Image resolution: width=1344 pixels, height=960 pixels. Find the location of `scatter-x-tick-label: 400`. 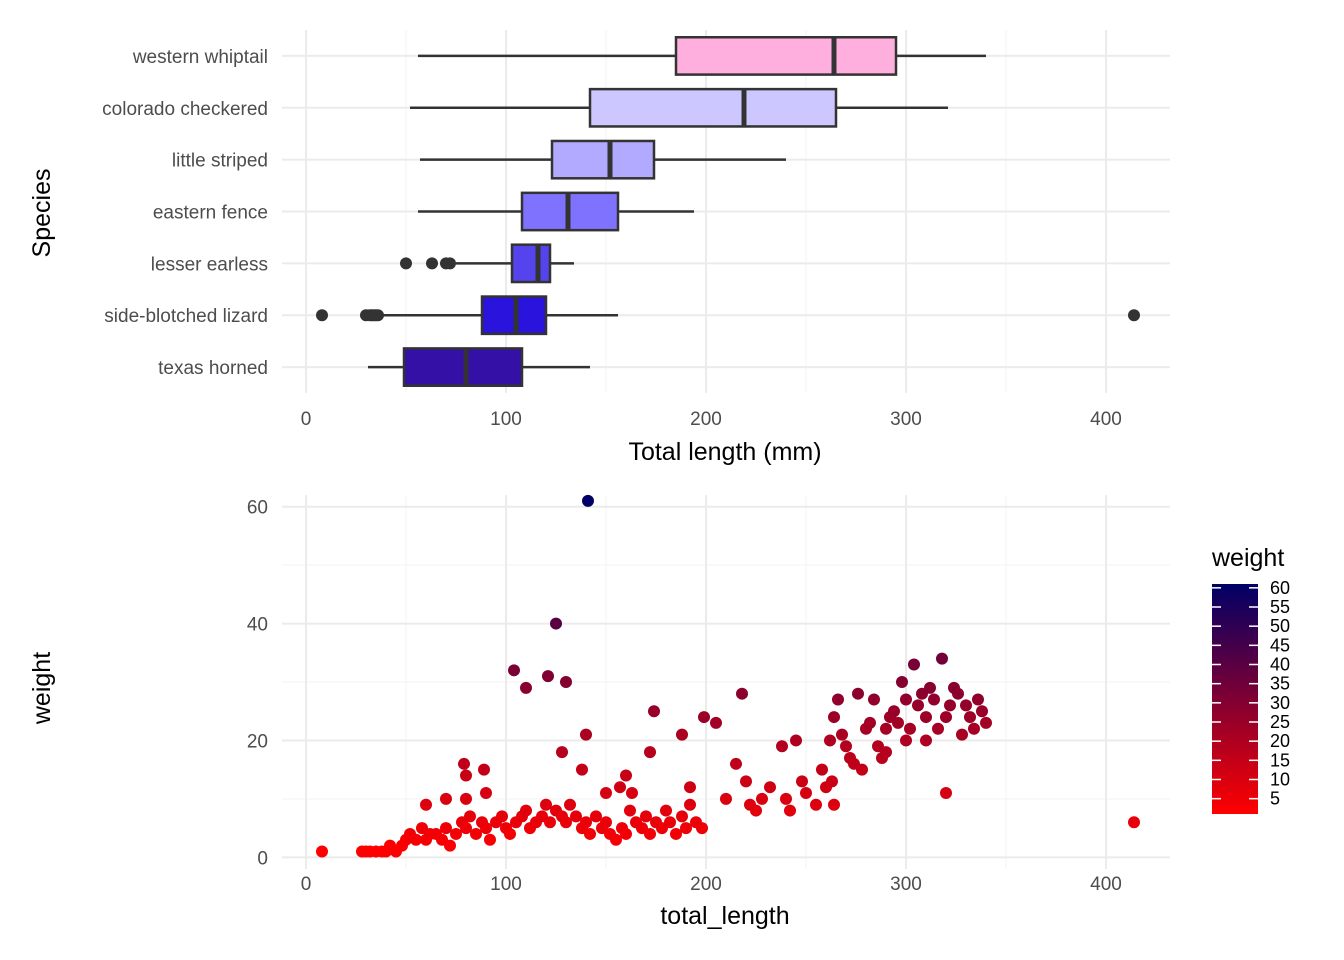

scatter-x-tick-label: 400 is located at coordinates (1106, 884).